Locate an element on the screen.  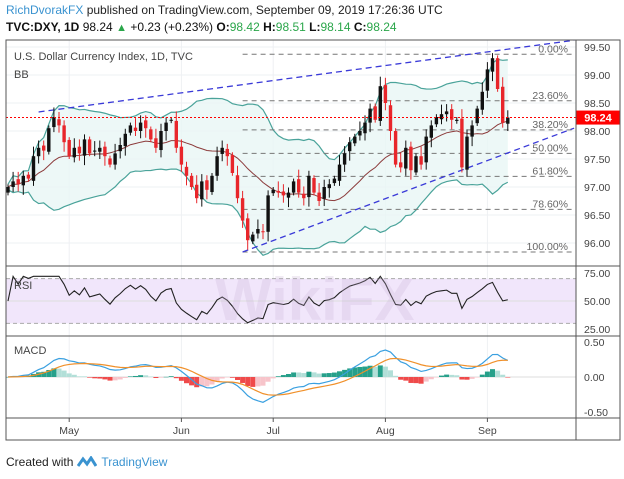
high-label: H: is located at coordinates (269, 27).